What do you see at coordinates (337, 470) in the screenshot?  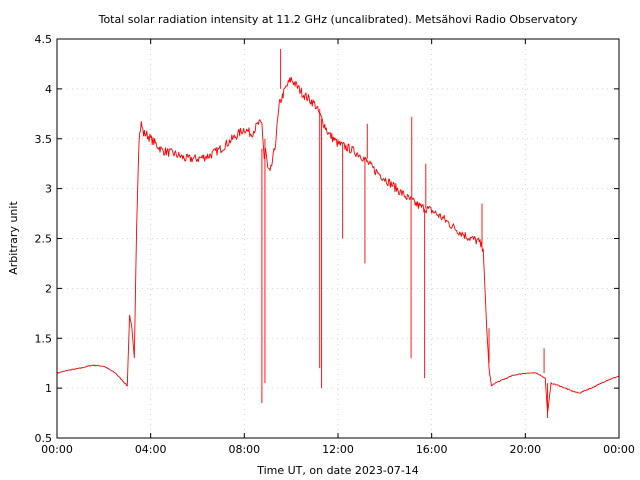 I see `x-axis-label: Time UT, on date 2023-07-14` at bounding box center [337, 470].